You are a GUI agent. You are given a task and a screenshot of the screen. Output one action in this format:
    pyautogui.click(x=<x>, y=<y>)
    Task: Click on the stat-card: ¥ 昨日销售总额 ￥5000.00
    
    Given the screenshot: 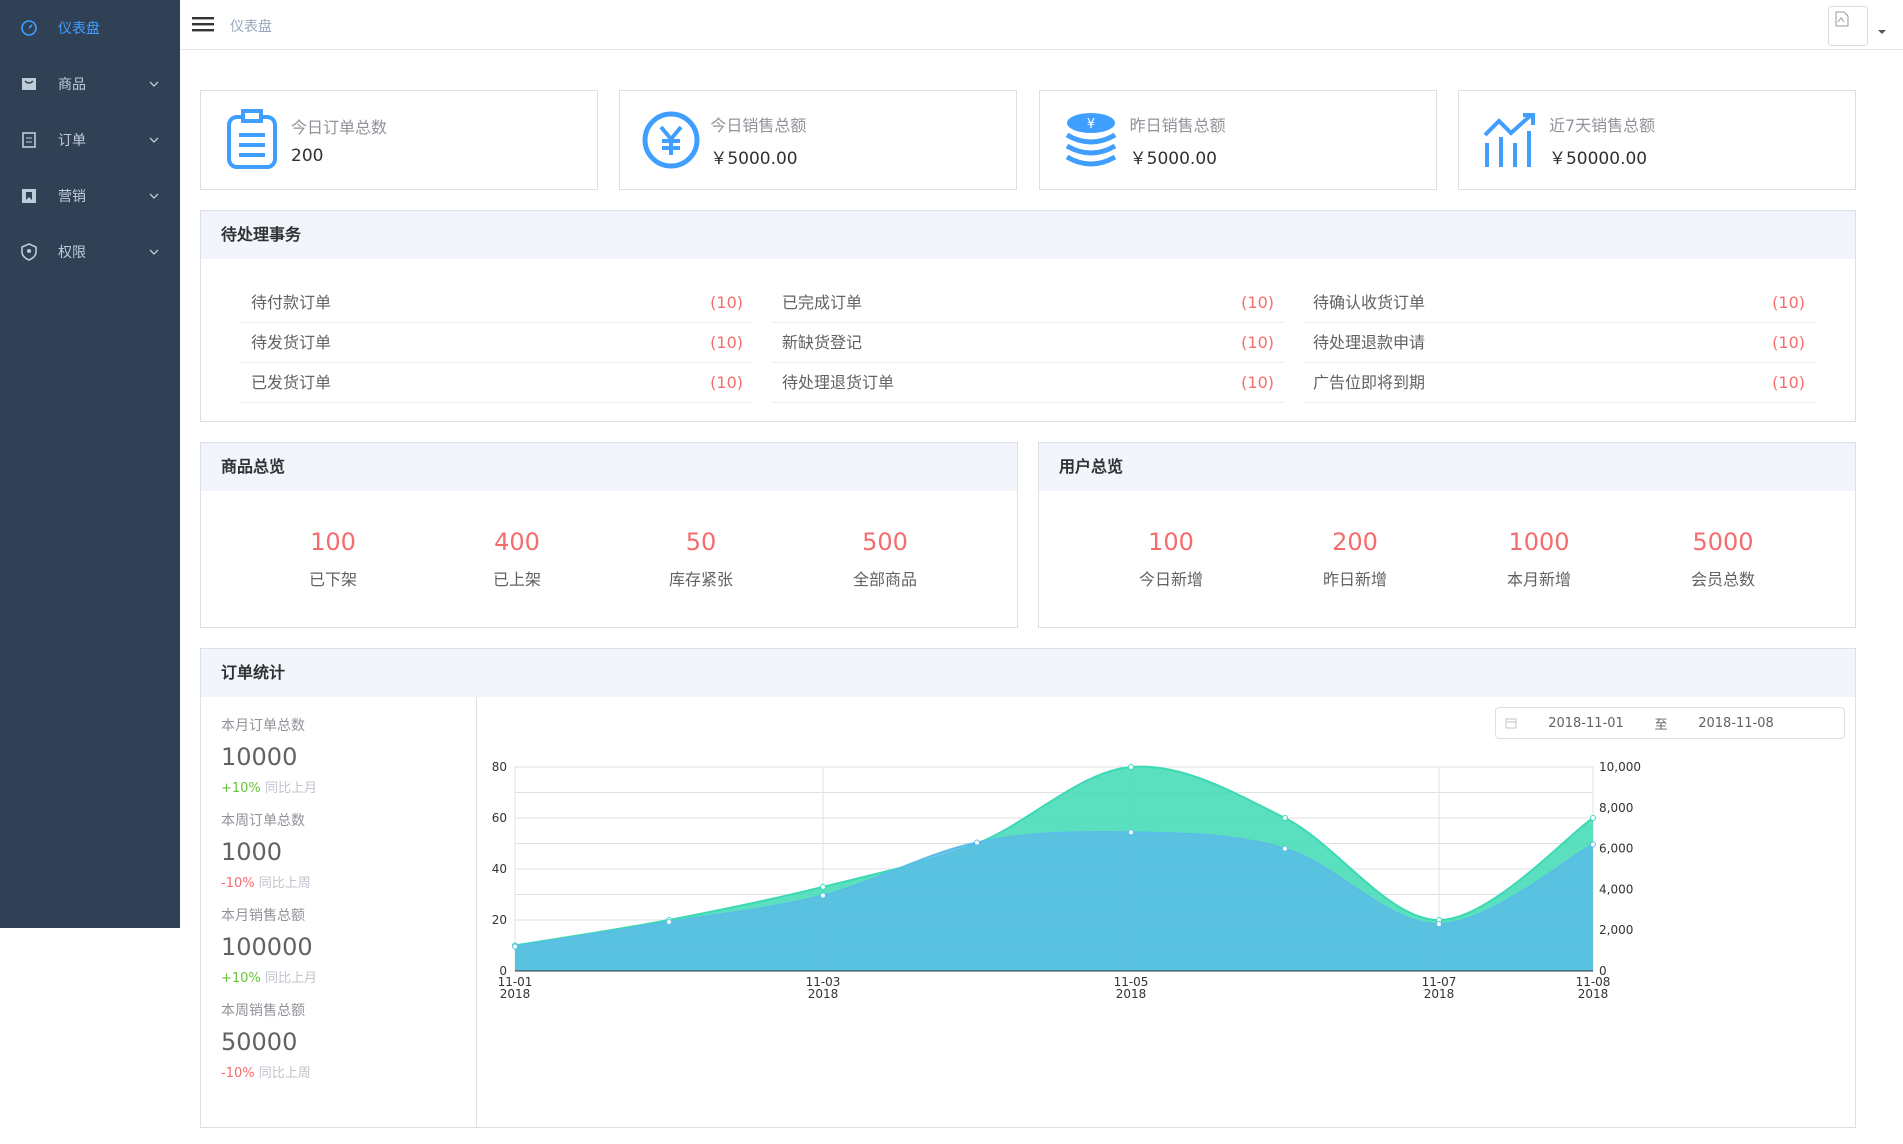 What is the action you would take?
    pyautogui.click(x=1237, y=140)
    